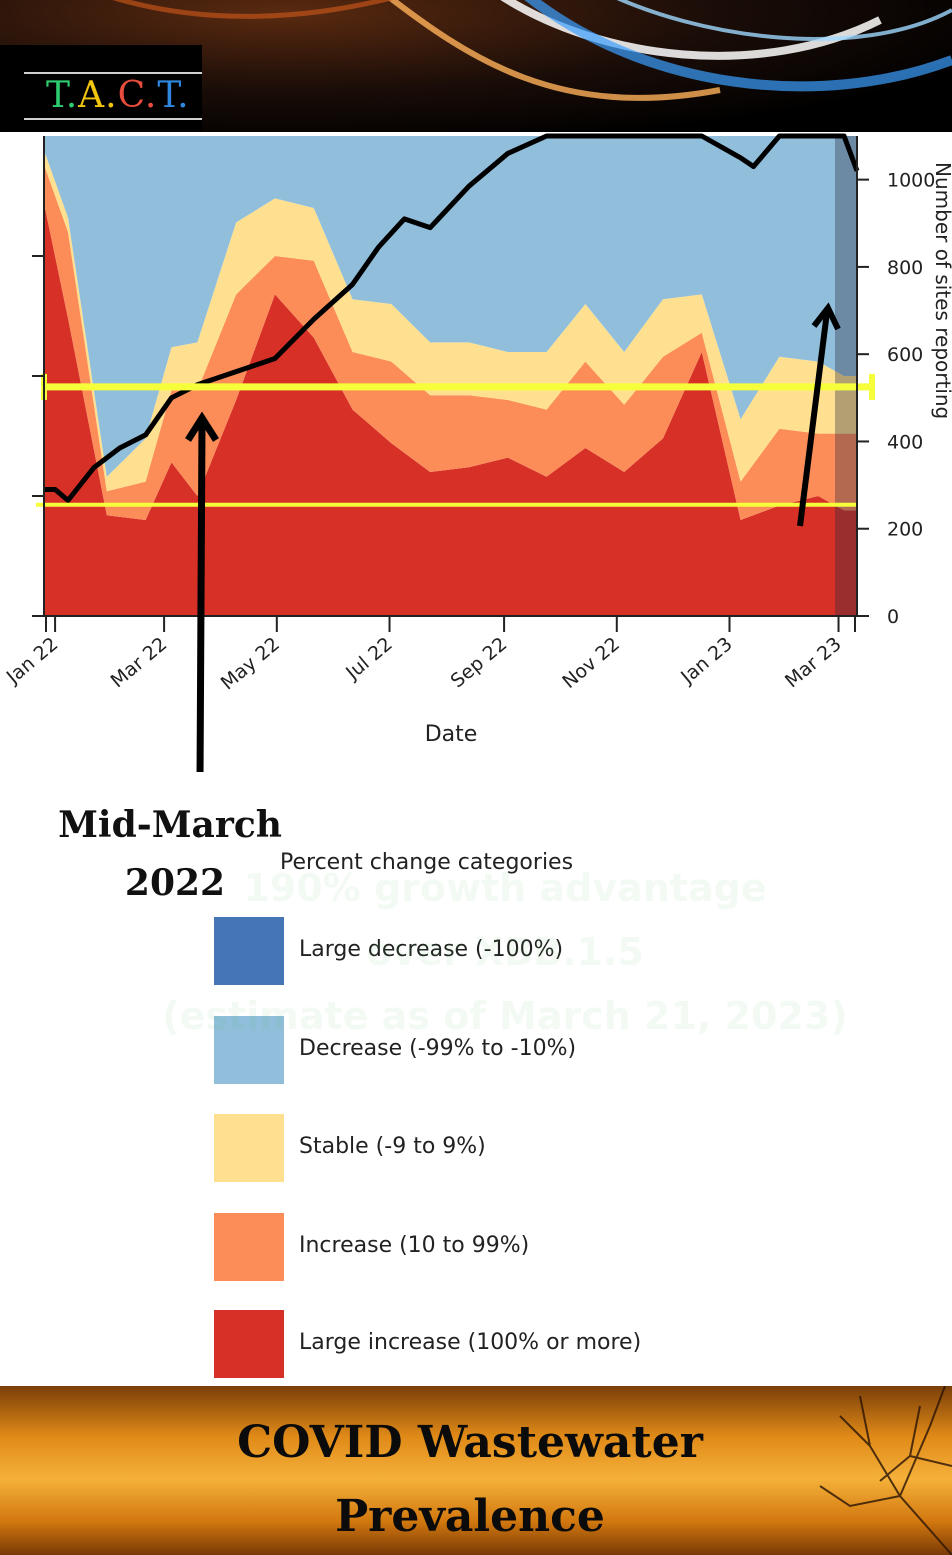 Image resolution: width=952 pixels, height=1555 pixels. I want to click on logo: T.A.C.T., so click(101, 87).